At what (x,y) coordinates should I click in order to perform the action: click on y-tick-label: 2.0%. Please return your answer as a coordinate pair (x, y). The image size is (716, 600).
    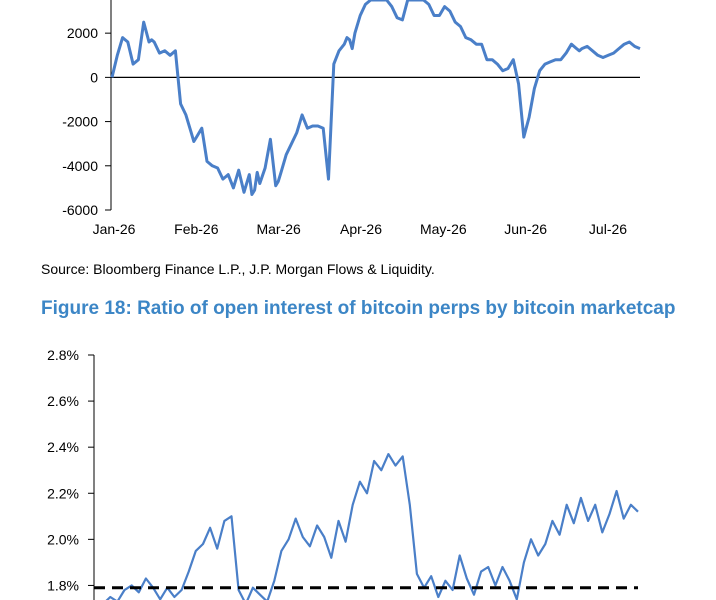
    Looking at the image, I should click on (63, 539).